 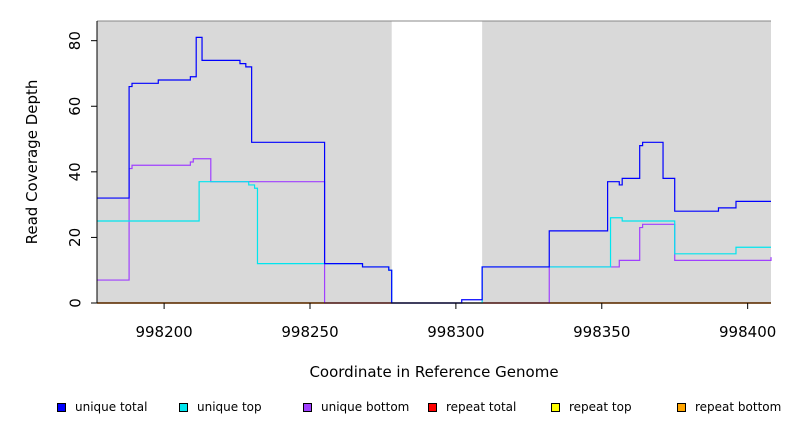 I want to click on legend-label: unique bottom, so click(x=365, y=407).